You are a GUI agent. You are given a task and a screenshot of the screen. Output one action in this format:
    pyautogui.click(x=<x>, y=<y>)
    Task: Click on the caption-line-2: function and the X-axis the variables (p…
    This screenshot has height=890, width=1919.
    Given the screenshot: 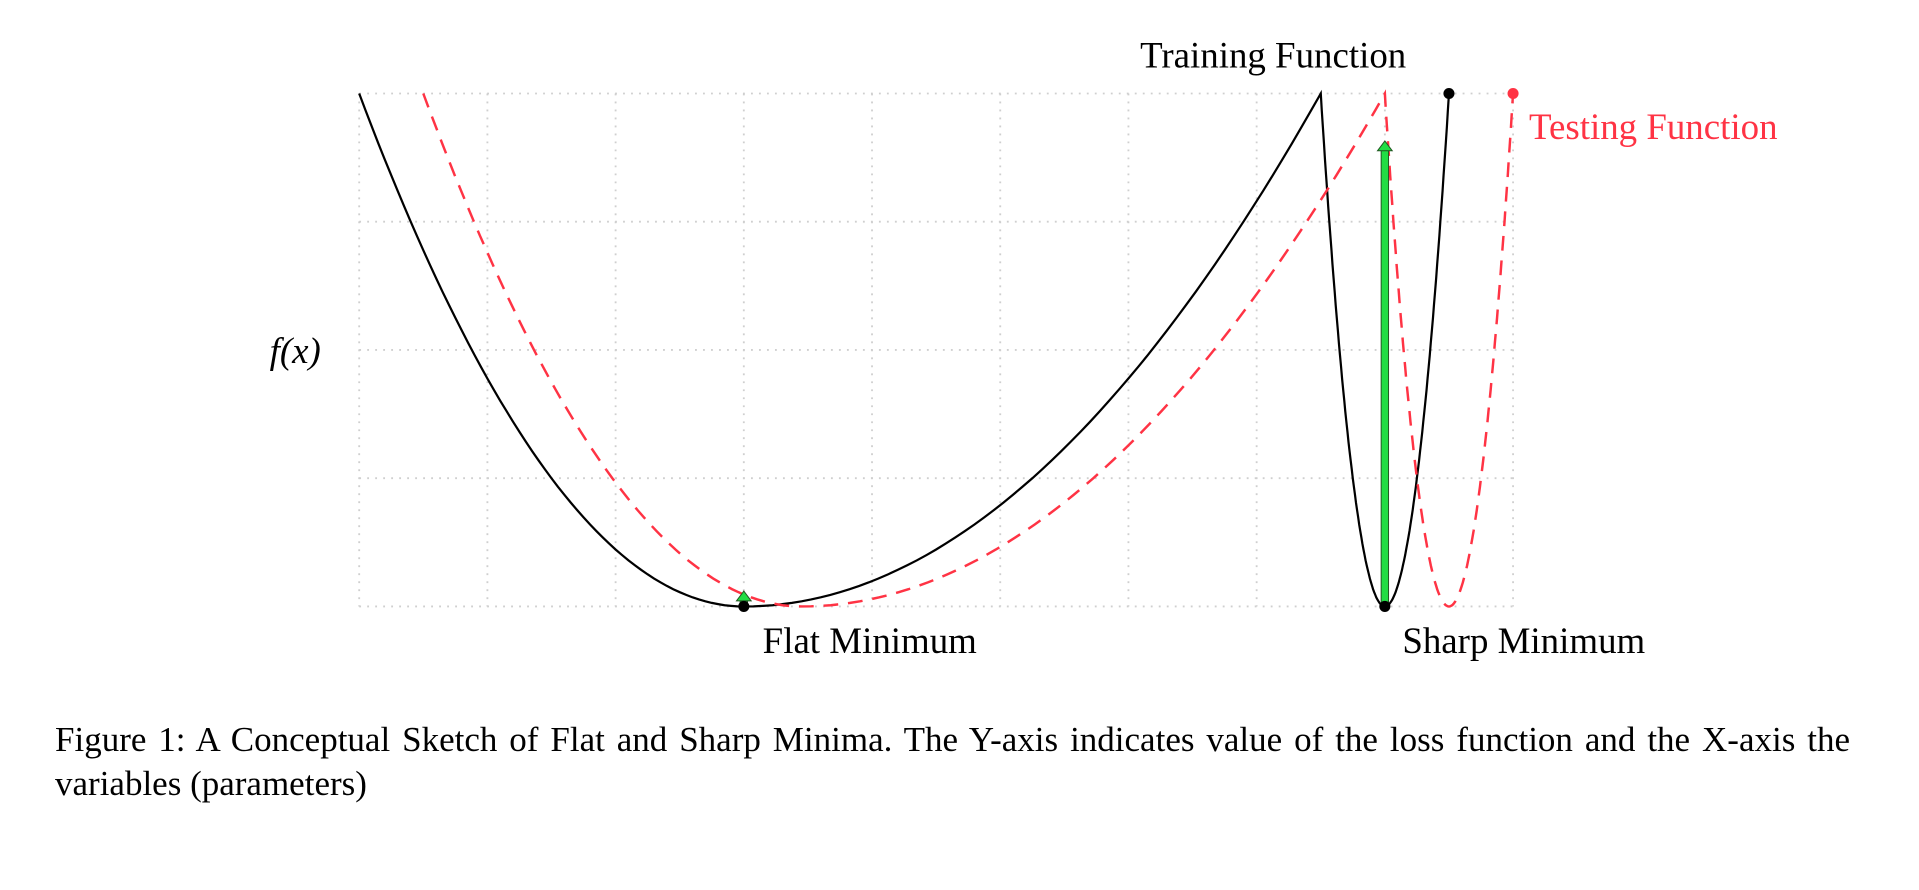 What is the action you would take?
    pyautogui.click(x=953, y=761)
    